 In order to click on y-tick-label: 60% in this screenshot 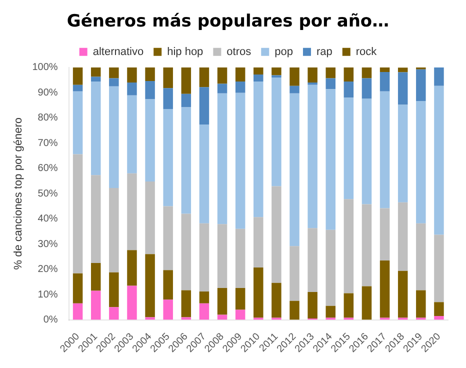, I will do `click(48, 168)`.